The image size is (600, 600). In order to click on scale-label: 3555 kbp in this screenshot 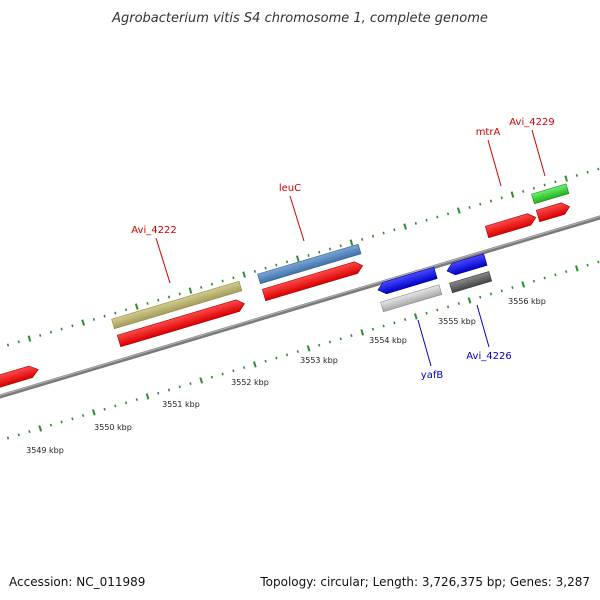, I will do `click(457, 321)`.